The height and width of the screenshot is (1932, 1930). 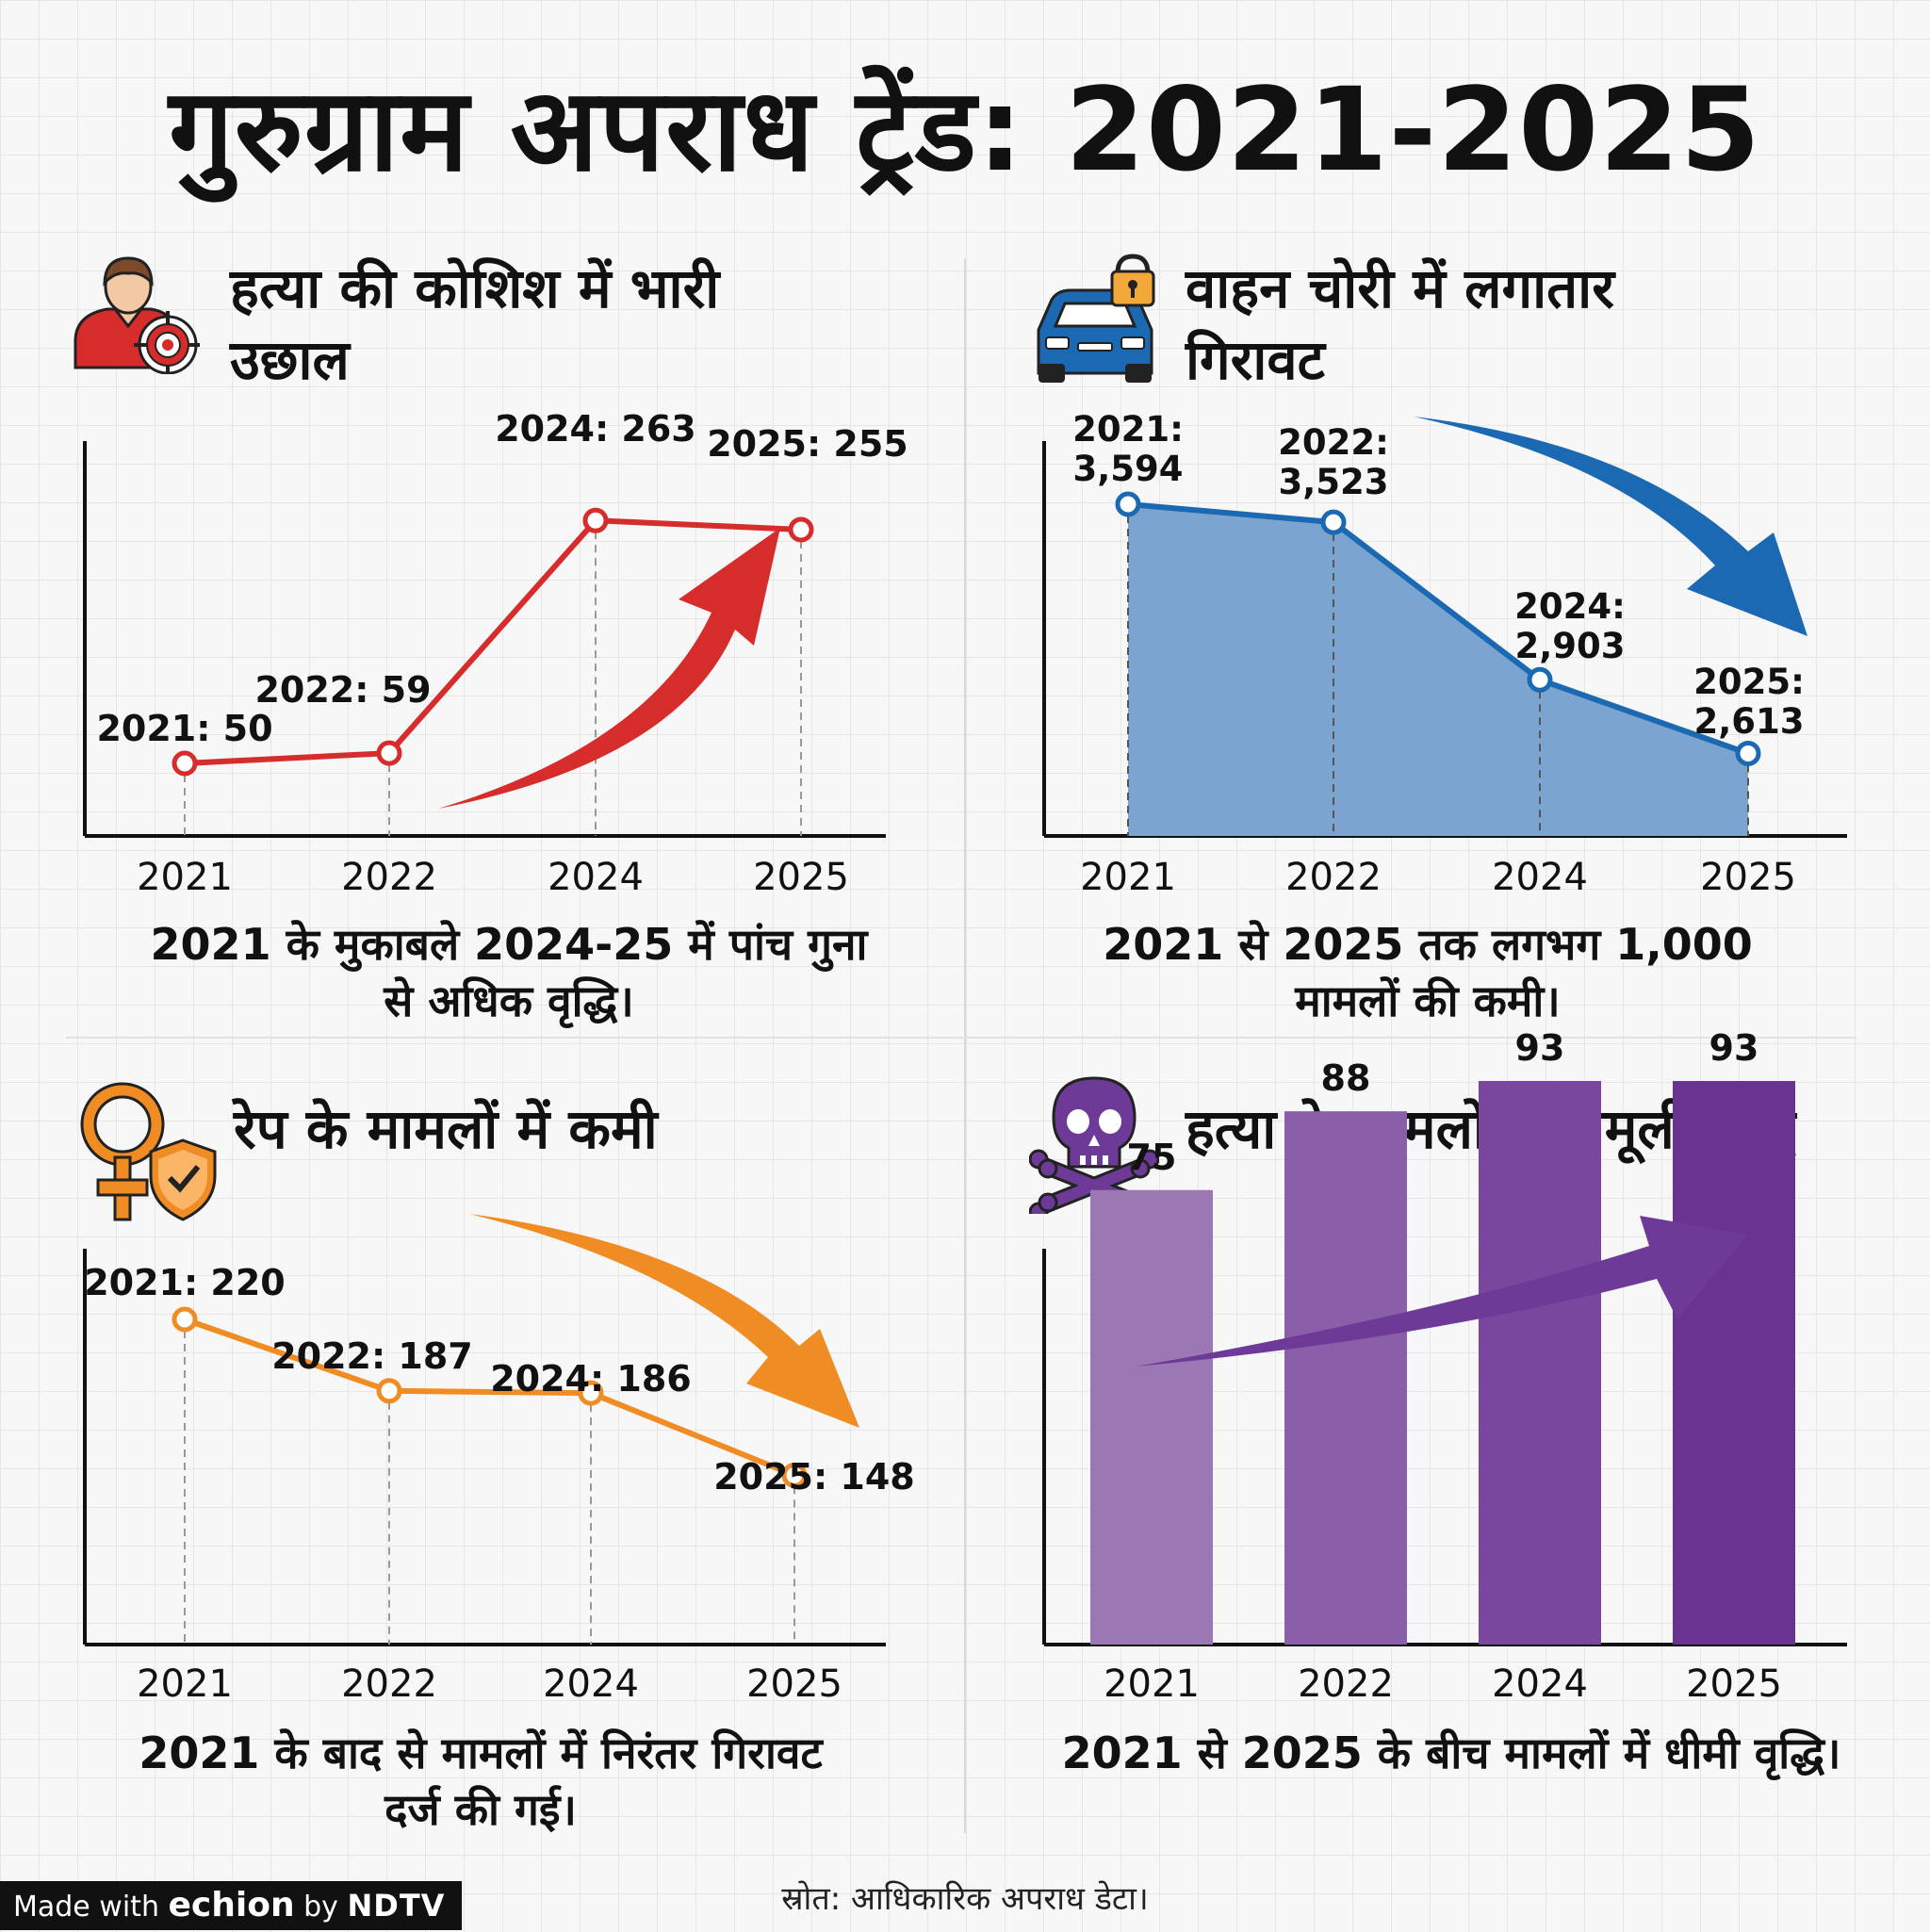 What do you see at coordinates (185, 1282) in the screenshot?
I see `data-label: 2021: 220` at bounding box center [185, 1282].